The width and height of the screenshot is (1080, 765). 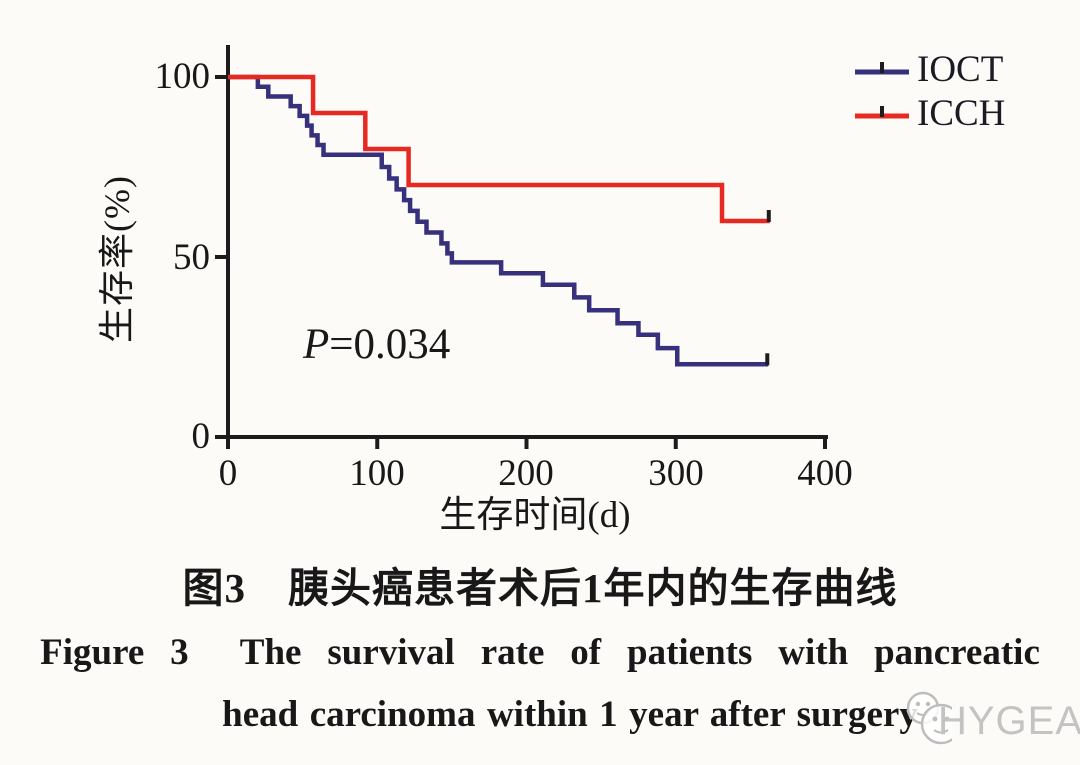 What do you see at coordinates (961, 113) in the screenshot?
I see `legend-label-icch: ICCH` at bounding box center [961, 113].